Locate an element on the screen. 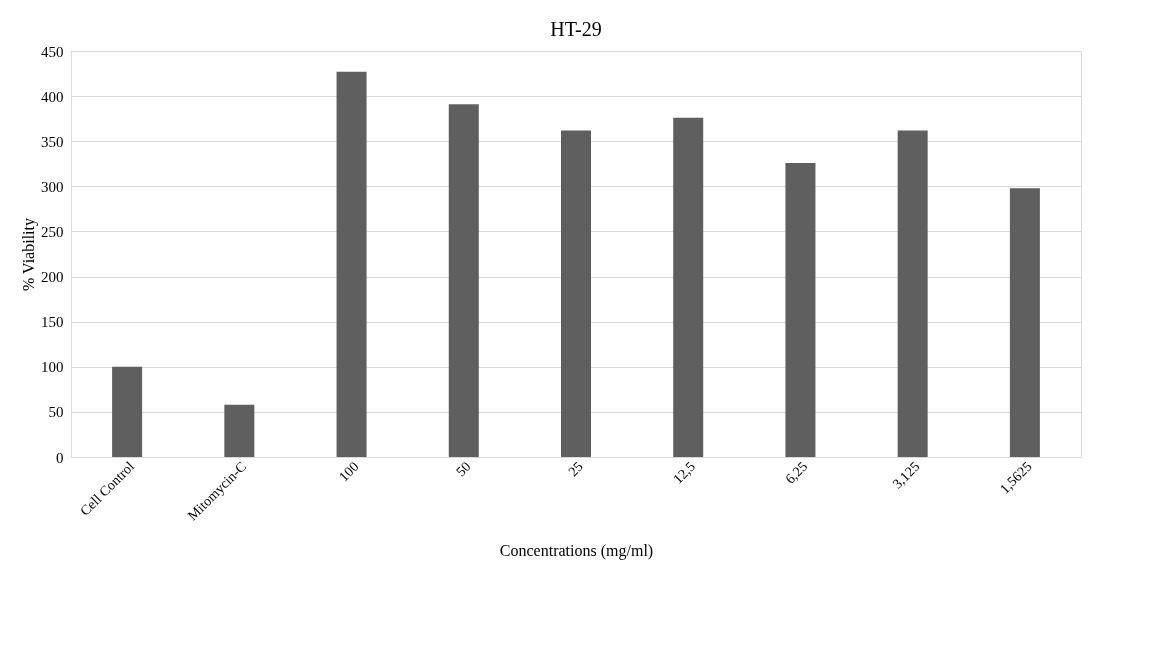 The height and width of the screenshot is (669, 1157). y-tick-label: 300 is located at coordinates (52, 186).